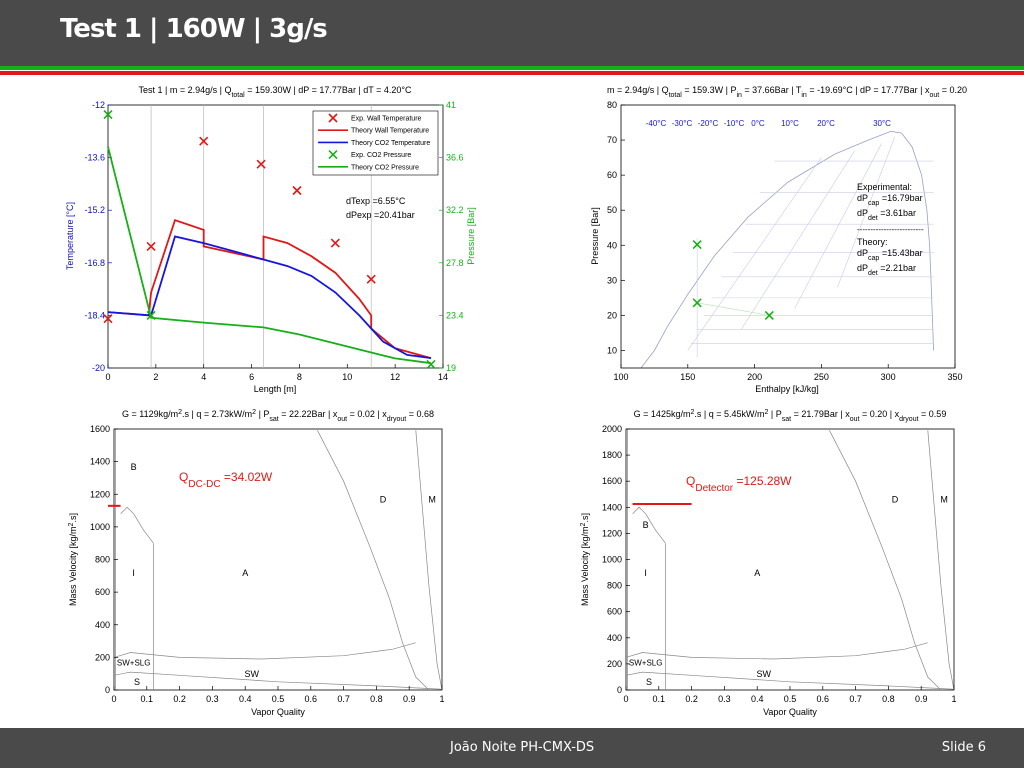 This screenshot has width=1024, height=768. Describe the element at coordinates (98, 105) in the screenshot. I see `y-left-tick-label: -12` at that location.